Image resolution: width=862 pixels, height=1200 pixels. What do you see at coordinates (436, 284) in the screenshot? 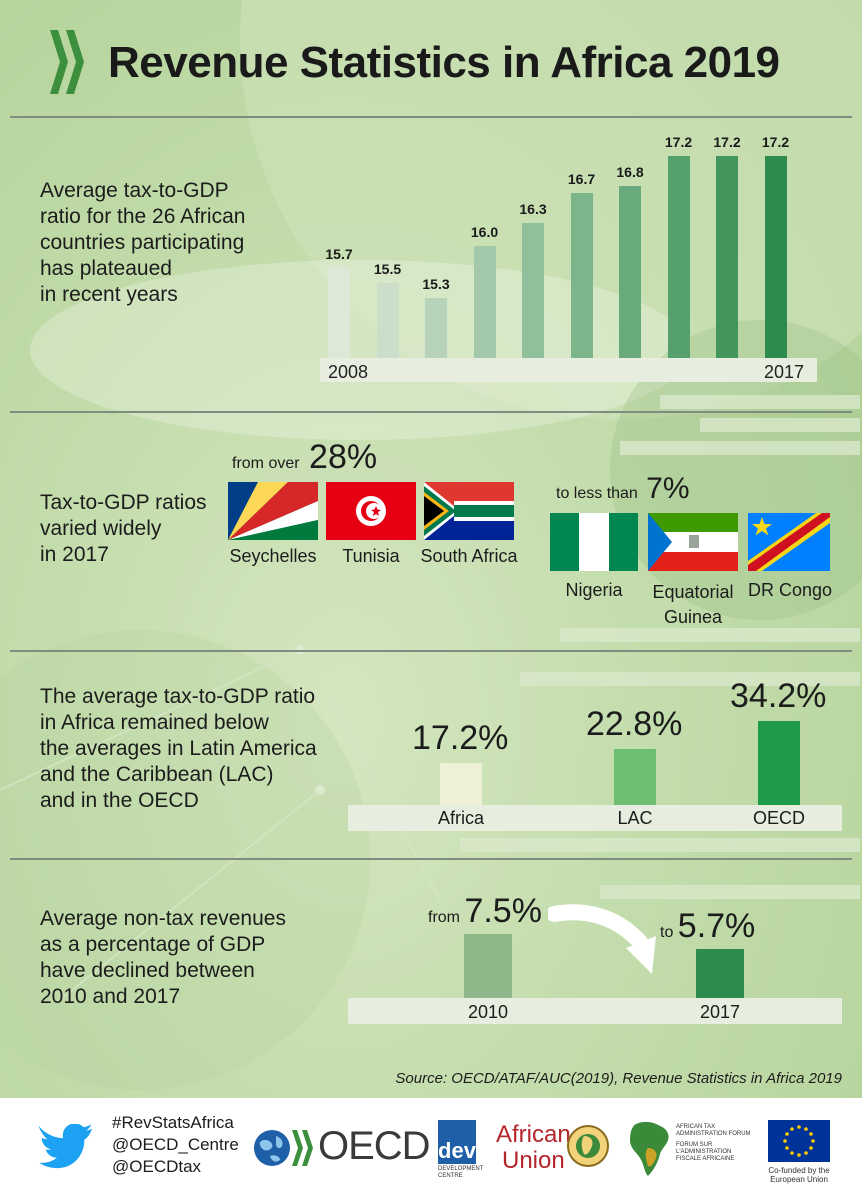
I see `bar-value-label: 15.3` at bounding box center [436, 284].